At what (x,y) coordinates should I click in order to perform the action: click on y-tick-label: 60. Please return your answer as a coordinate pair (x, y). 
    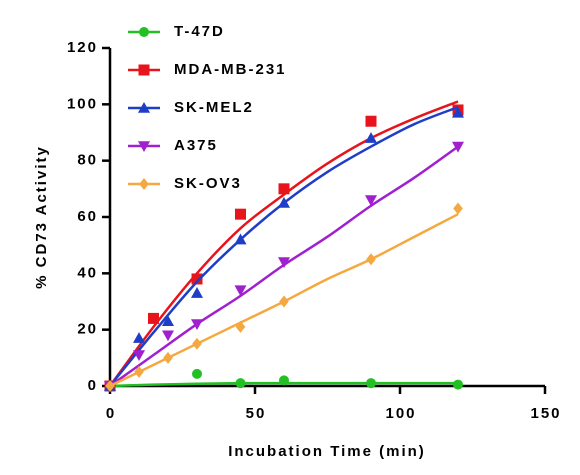
    Looking at the image, I should click on (87, 216).